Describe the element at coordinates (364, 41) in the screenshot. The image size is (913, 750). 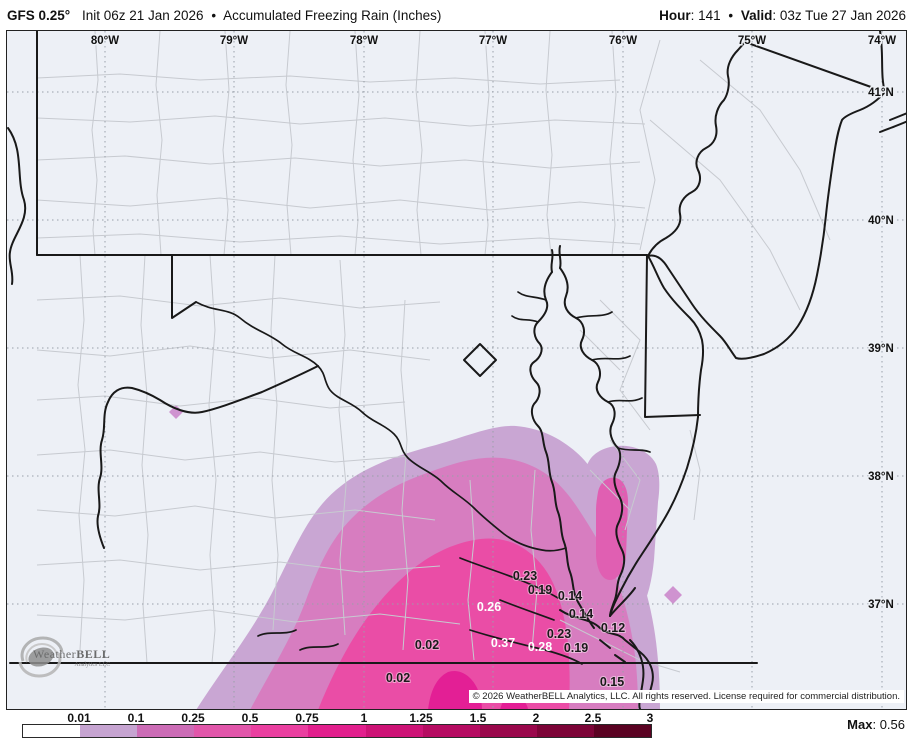
I see `lon-label: 78°W` at that location.